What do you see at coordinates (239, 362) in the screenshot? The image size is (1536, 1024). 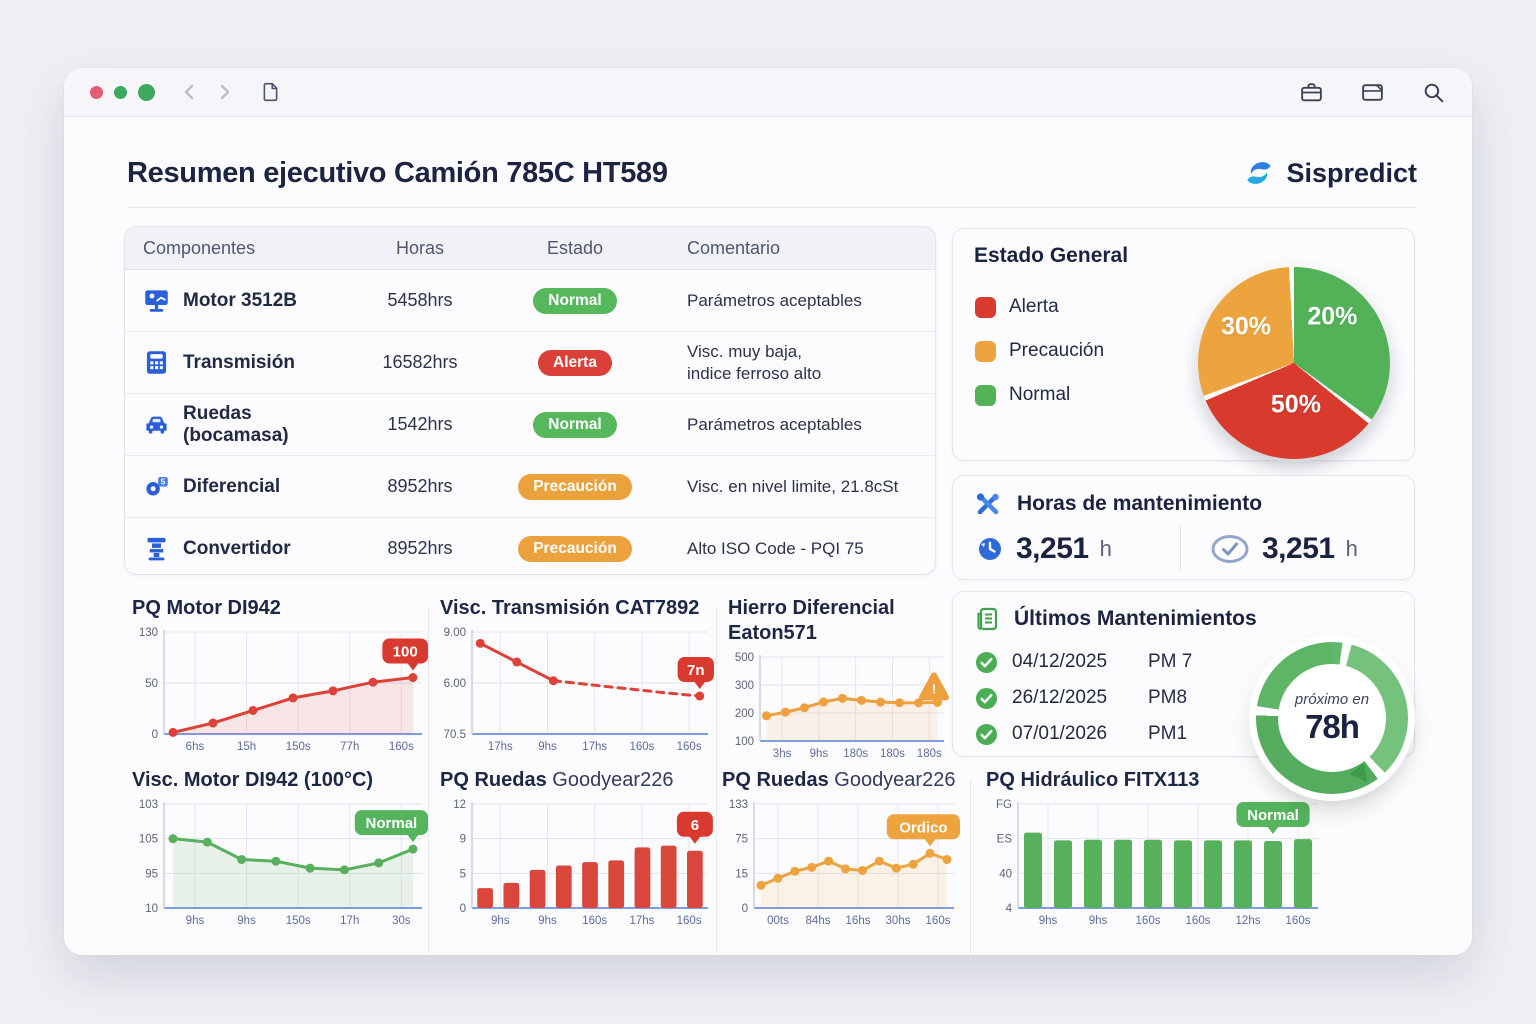 I see `component-name: Transmisión` at bounding box center [239, 362].